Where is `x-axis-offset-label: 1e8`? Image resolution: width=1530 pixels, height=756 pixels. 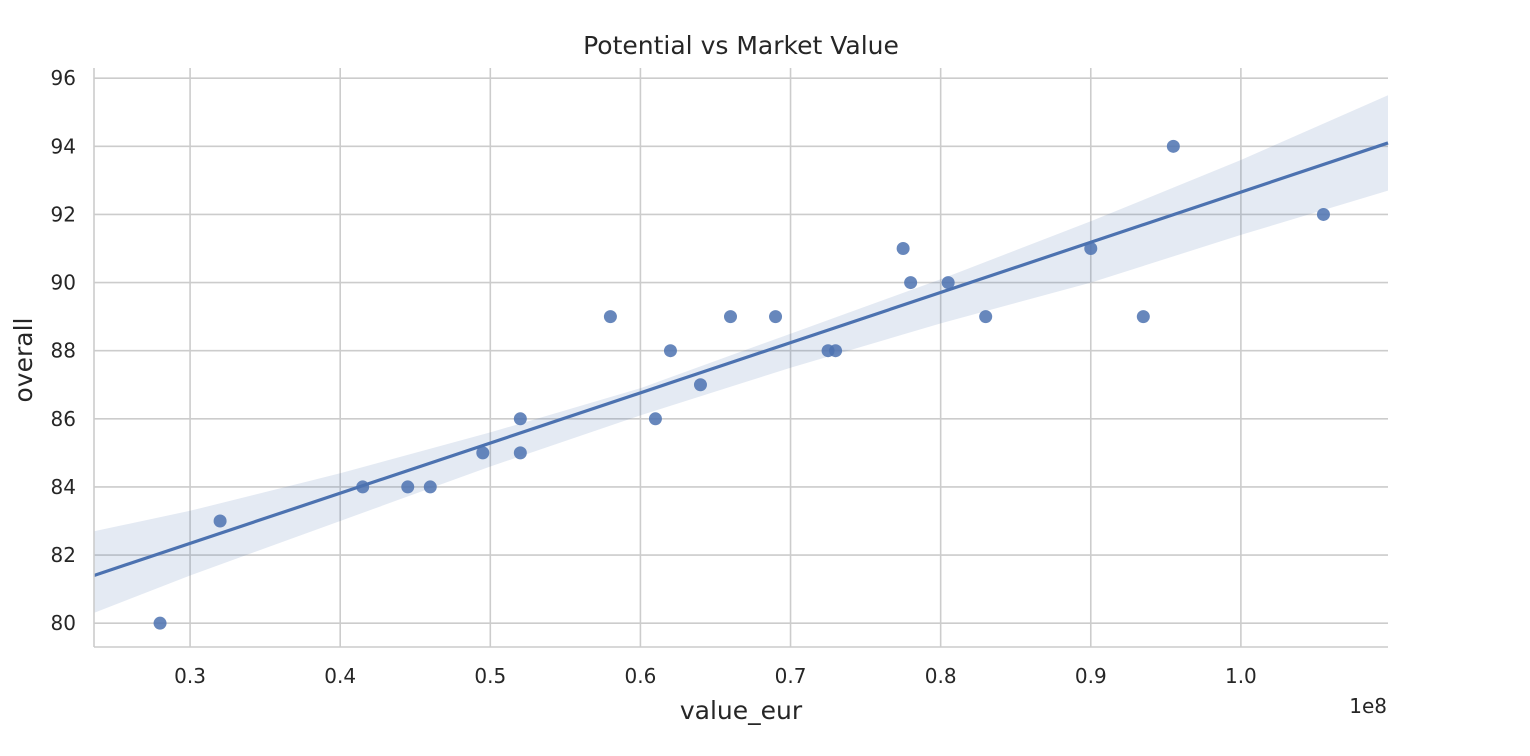 x-axis-offset-label: 1e8 is located at coordinates (1368, 706).